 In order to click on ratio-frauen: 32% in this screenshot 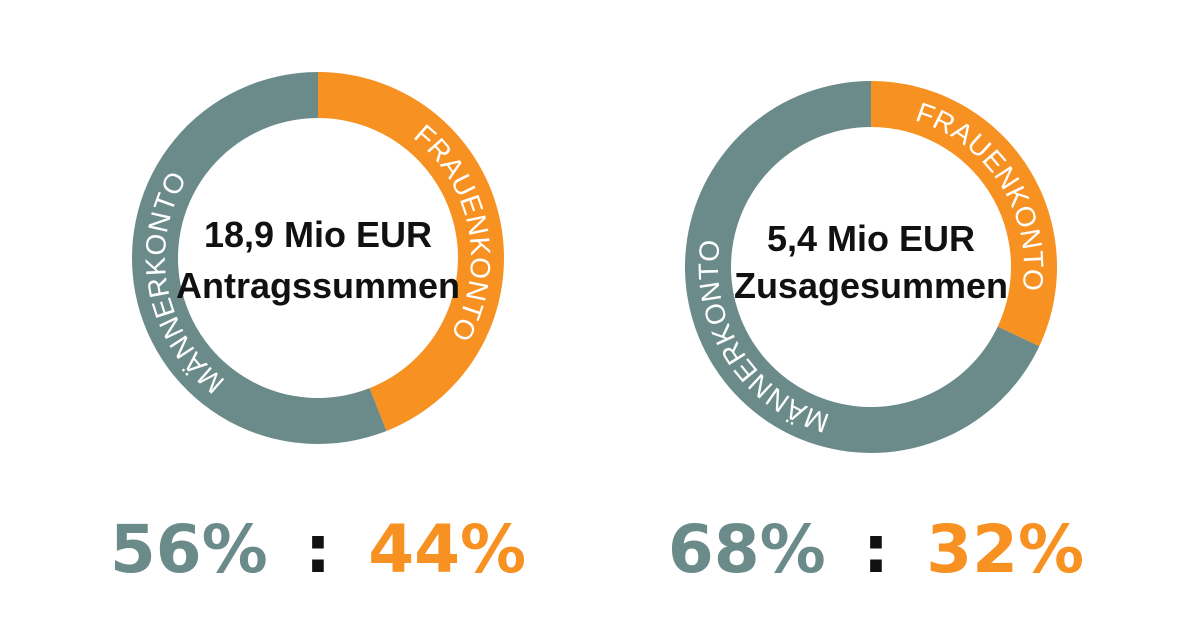, I will do `click(1005, 549)`.